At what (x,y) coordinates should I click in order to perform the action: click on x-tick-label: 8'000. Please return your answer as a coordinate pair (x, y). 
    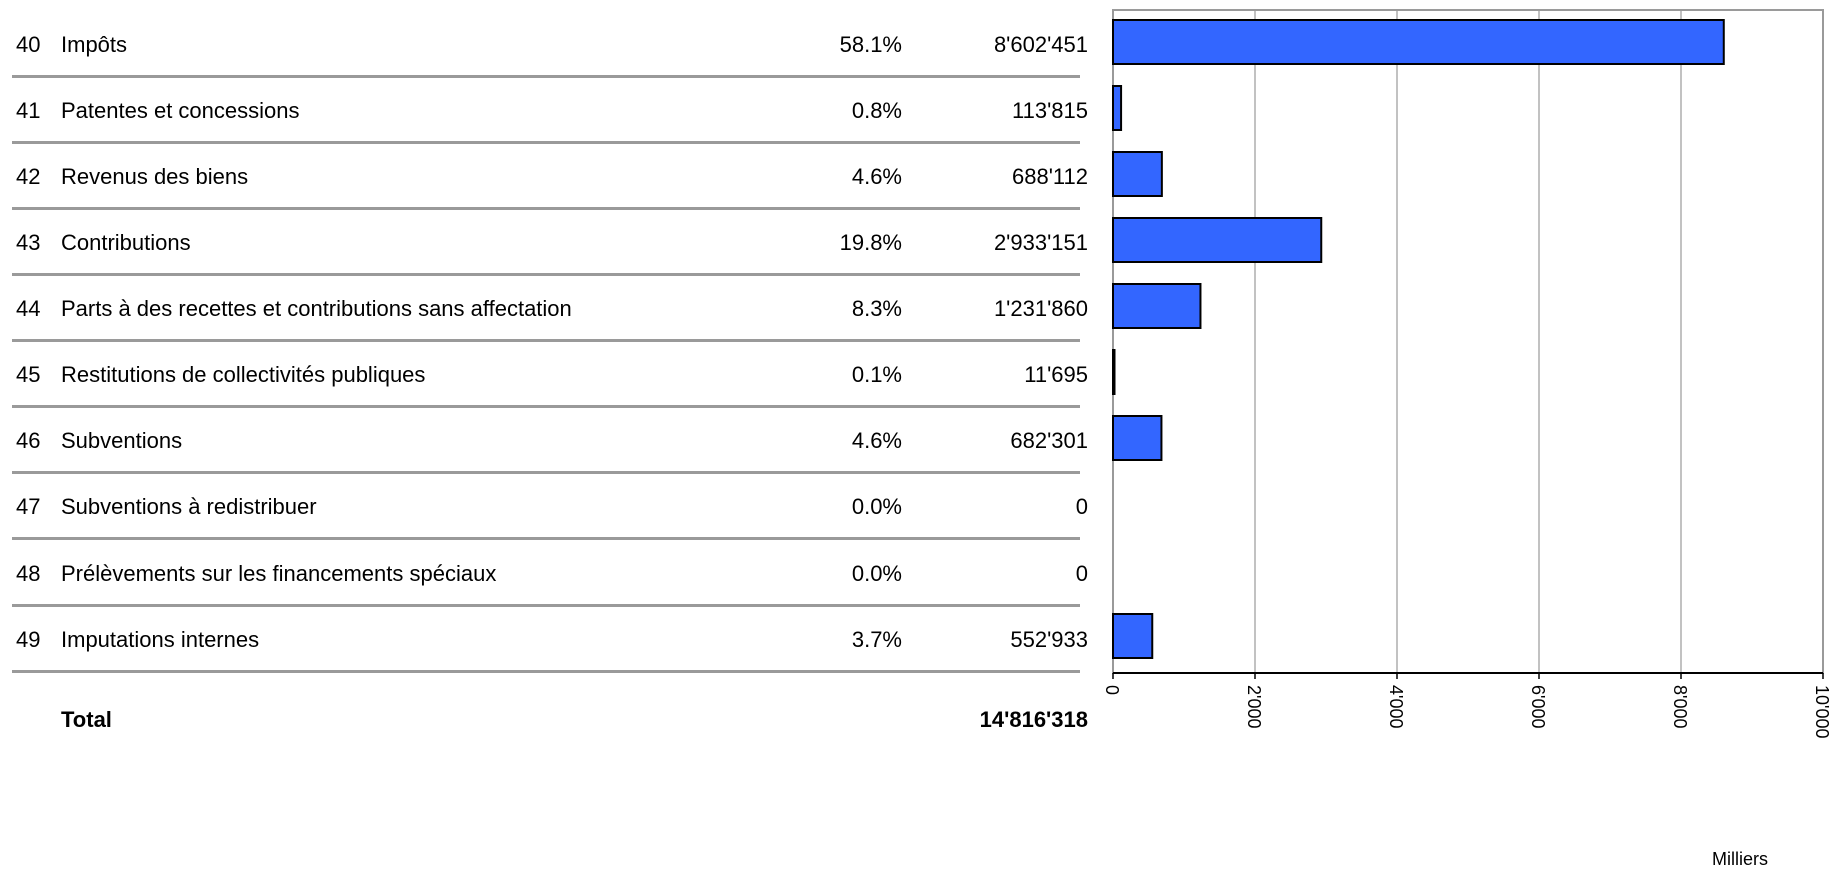
    Looking at the image, I should click on (1680, 706).